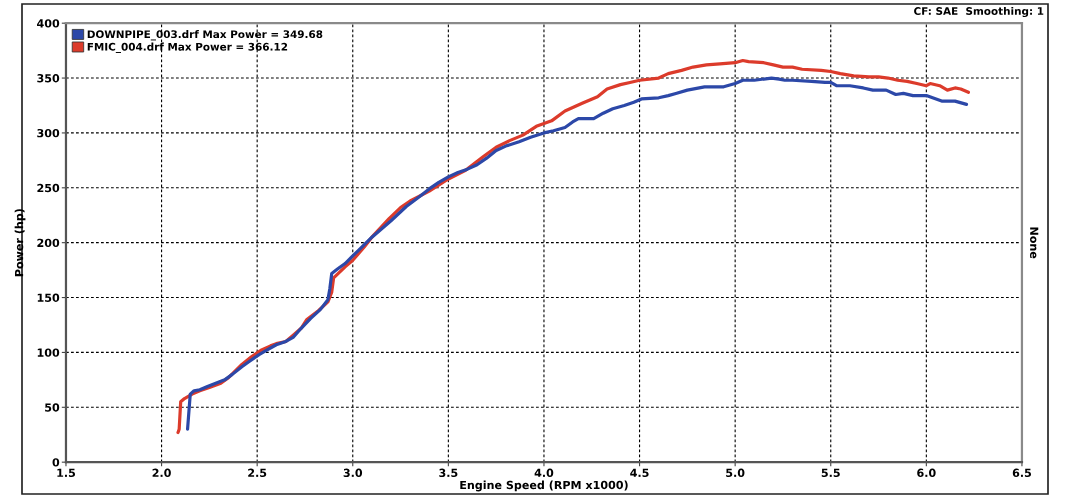 Image resolution: width=1078 pixels, height=504 pixels. I want to click on x-tick-label: 3.0, so click(353, 473).